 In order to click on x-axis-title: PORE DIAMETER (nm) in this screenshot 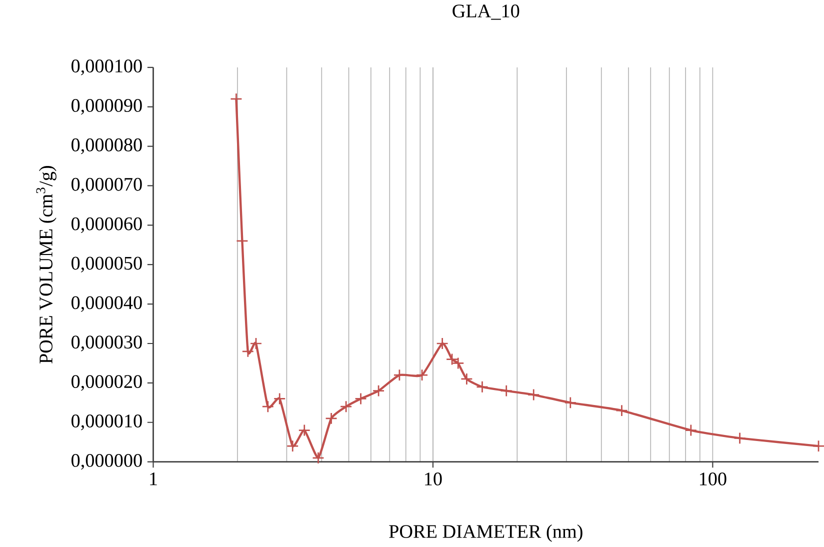, I will do `click(485, 533)`.